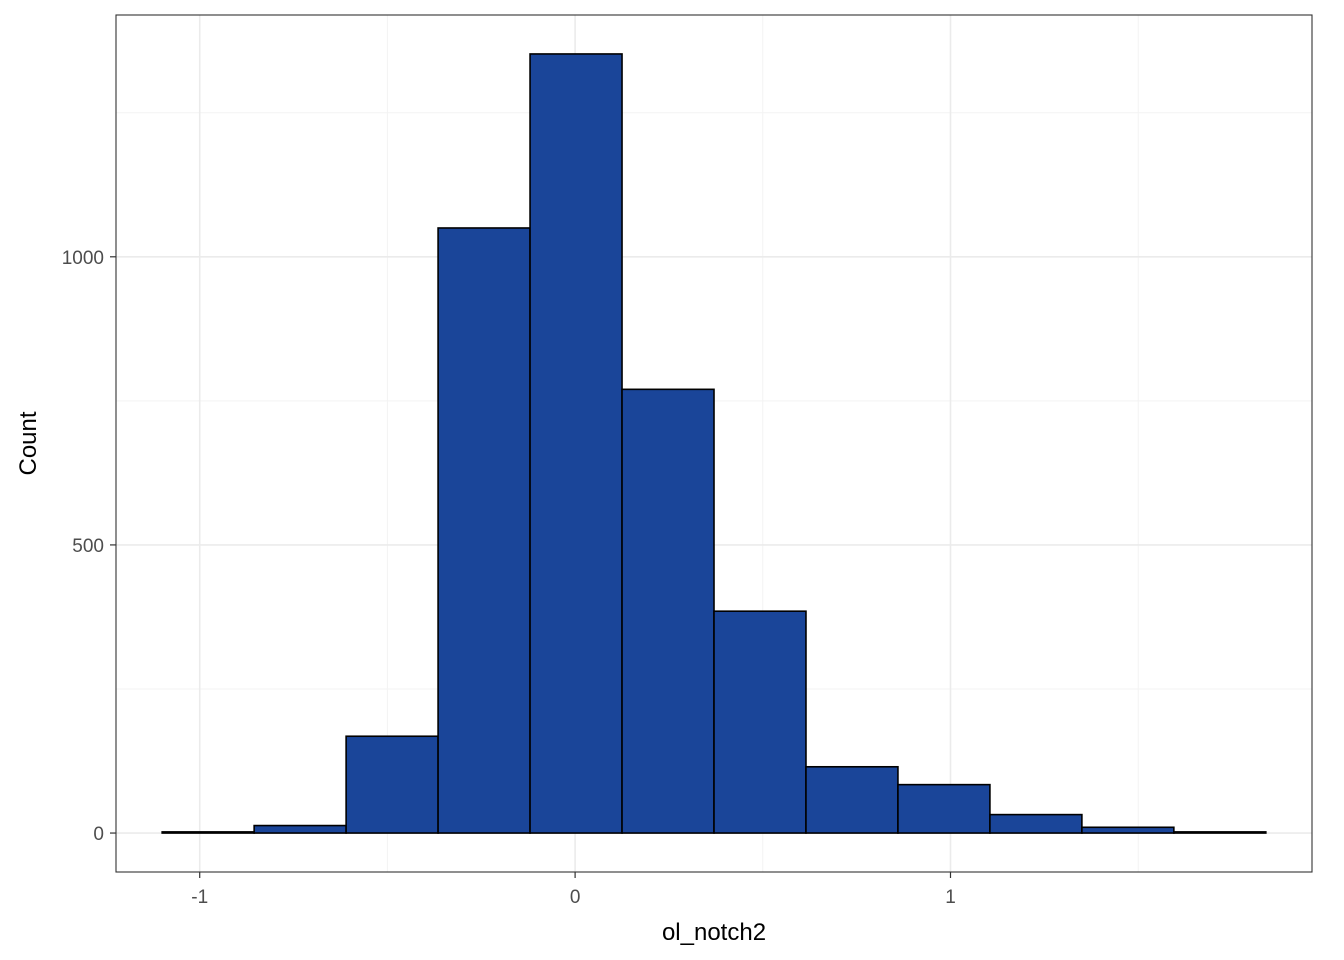 The width and height of the screenshot is (1344, 960). What do you see at coordinates (28, 443) in the screenshot?
I see `y-axis-title: Count` at bounding box center [28, 443].